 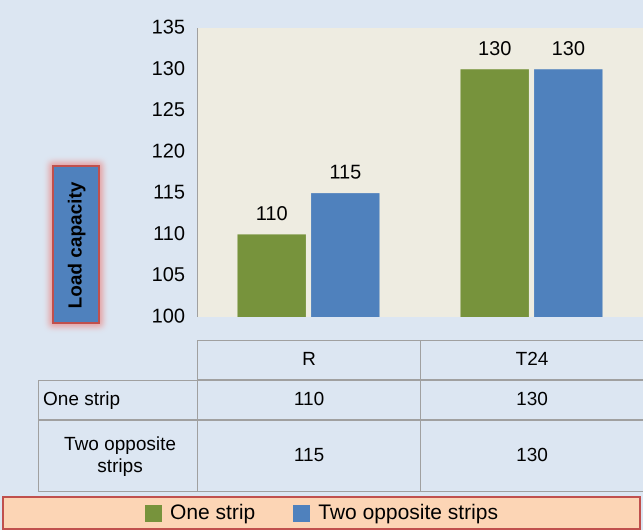 What do you see at coordinates (531, 360) in the screenshot?
I see `x-tick-label: T24` at bounding box center [531, 360].